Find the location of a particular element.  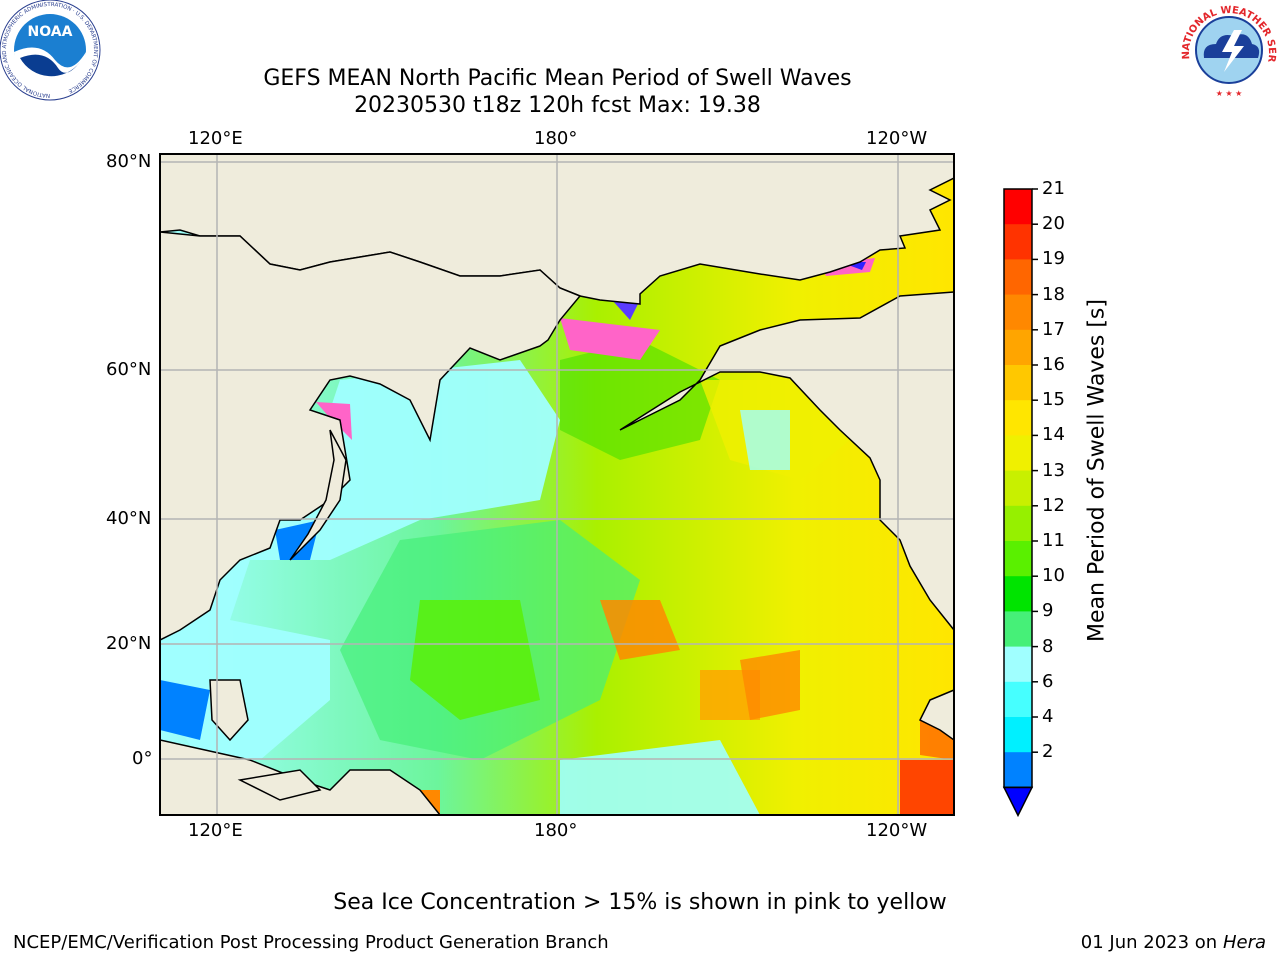

colorbar is located at coordinates (1020, 503).